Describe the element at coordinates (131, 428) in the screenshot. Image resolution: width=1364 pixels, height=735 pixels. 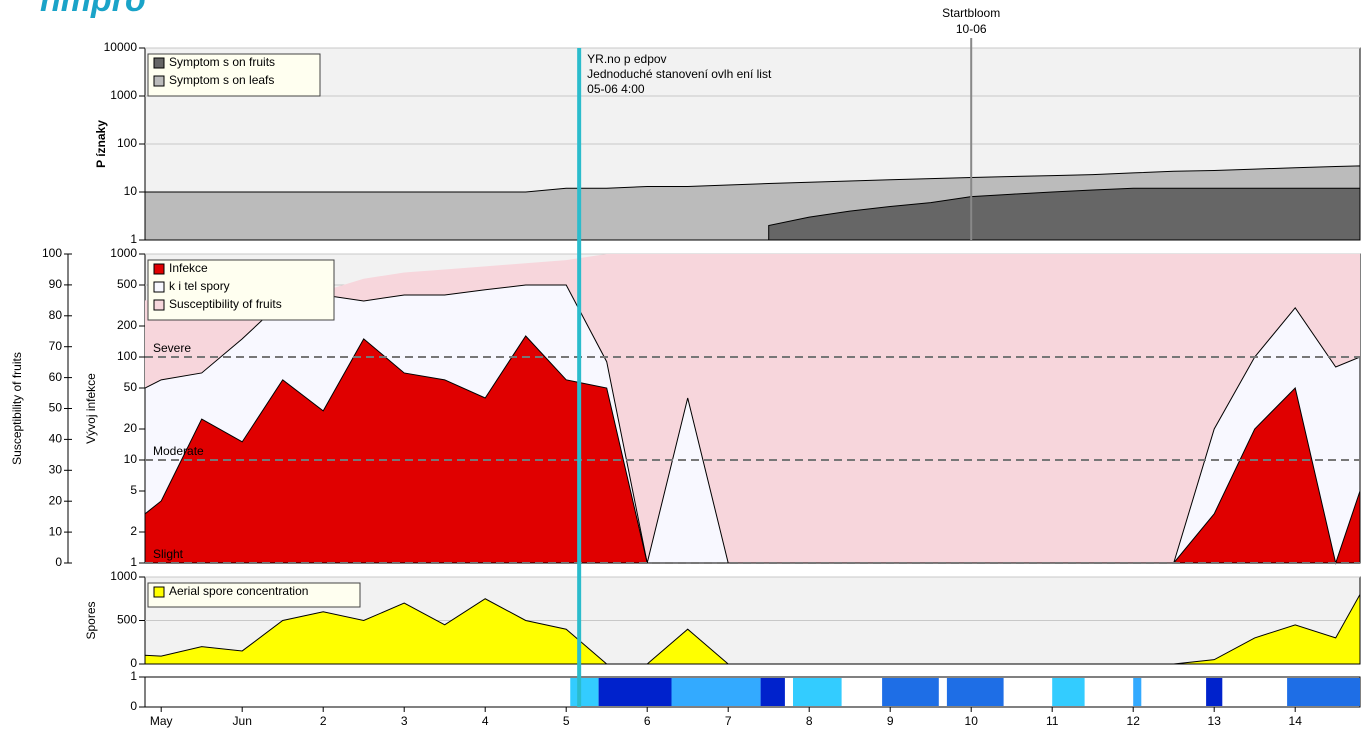
I see `y-tick-label: 20` at that location.